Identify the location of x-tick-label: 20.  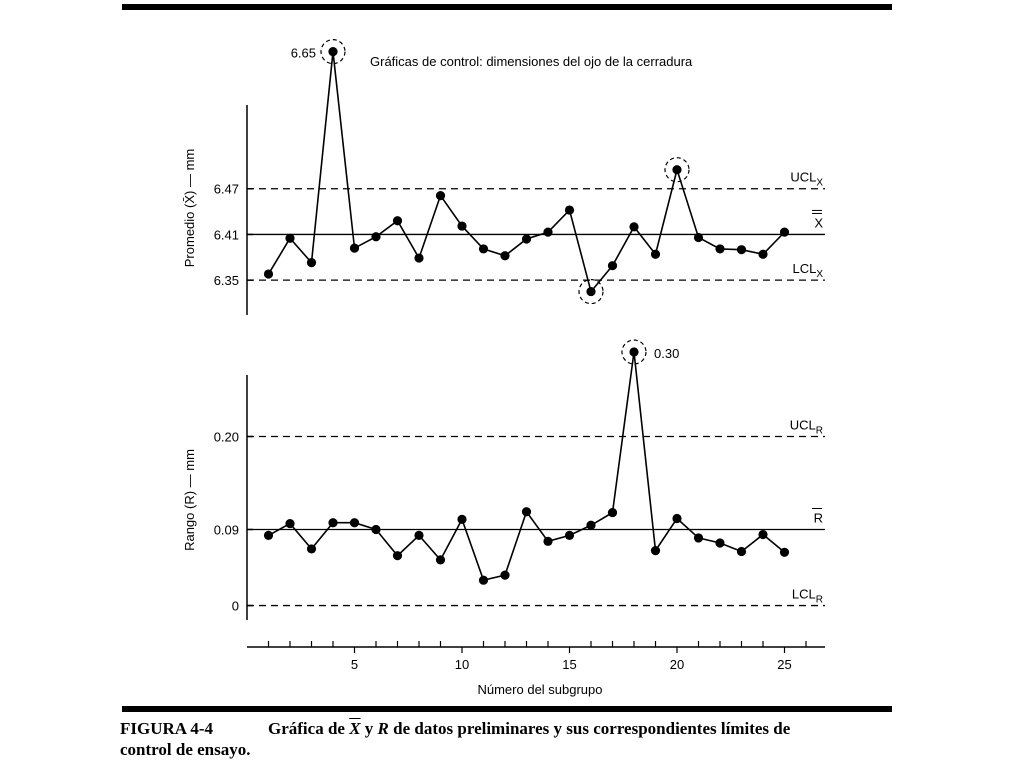
(677, 664).